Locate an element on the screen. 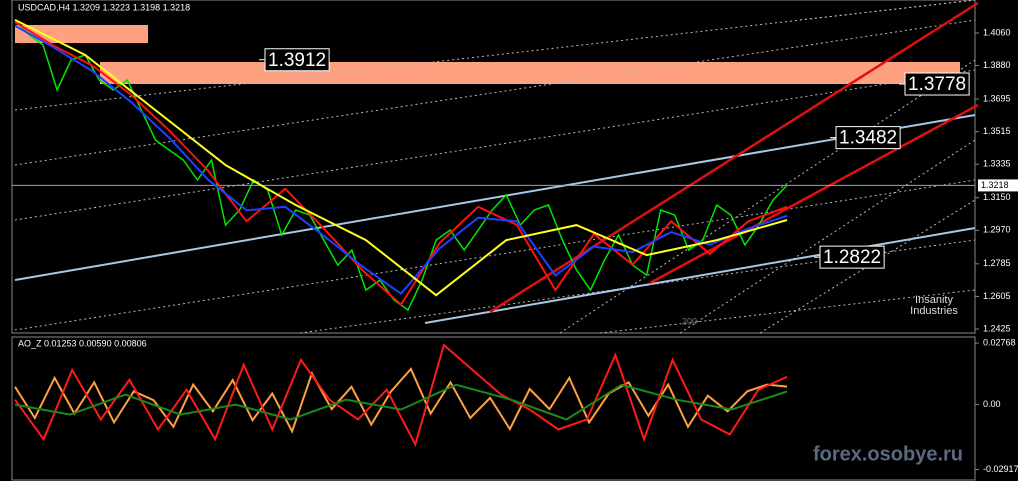 The width and height of the screenshot is (1018, 481). y-tick-label: -0.02917 is located at coordinates (1000, 469).